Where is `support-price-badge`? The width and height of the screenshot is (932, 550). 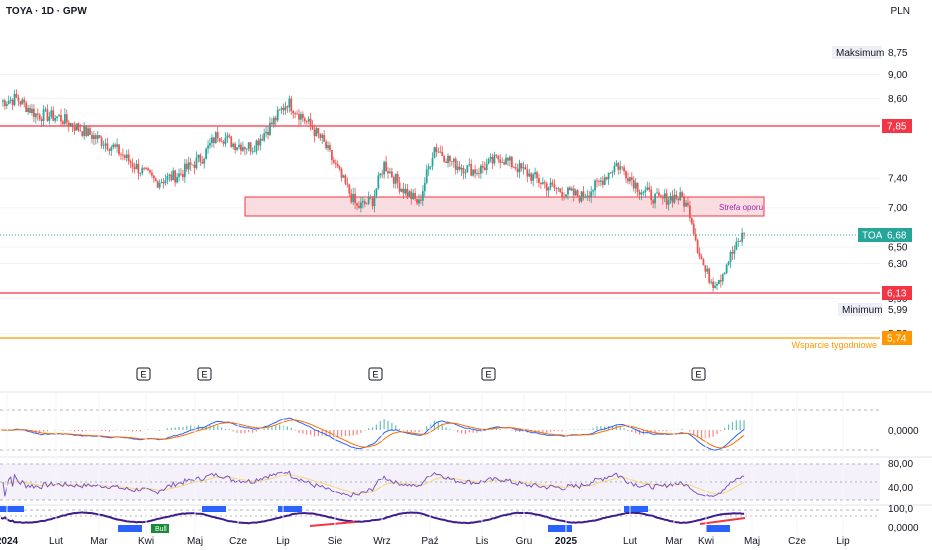 support-price-badge is located at coordinates (897, 293).